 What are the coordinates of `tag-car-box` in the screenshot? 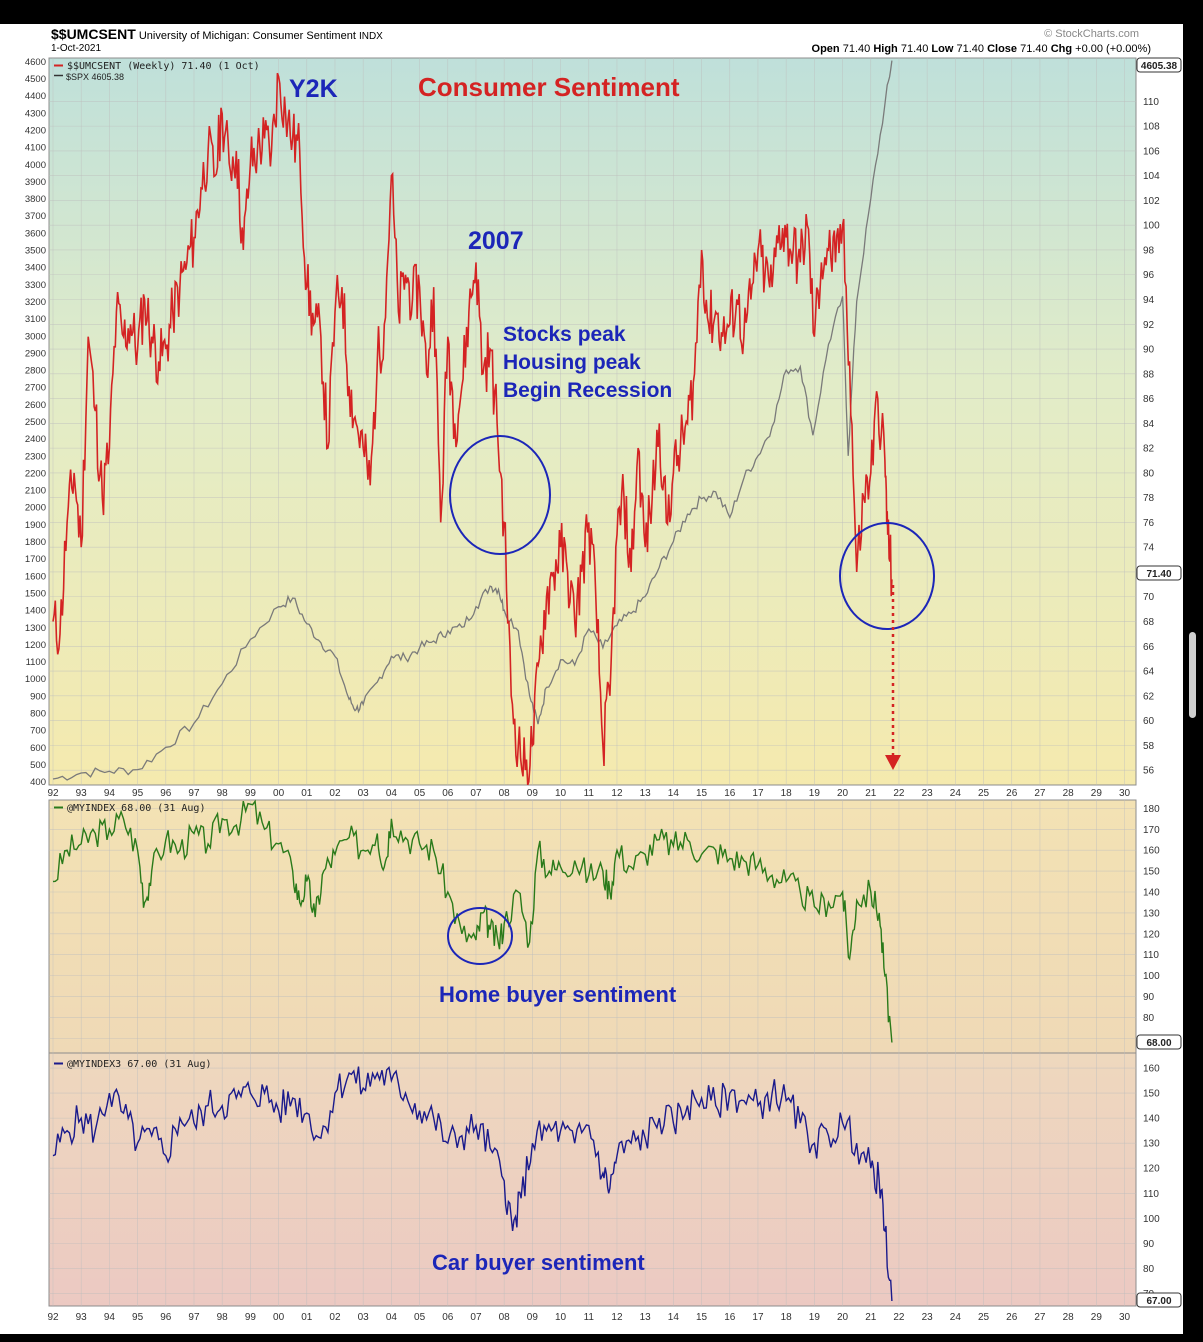 It's located at (1159, 1300).